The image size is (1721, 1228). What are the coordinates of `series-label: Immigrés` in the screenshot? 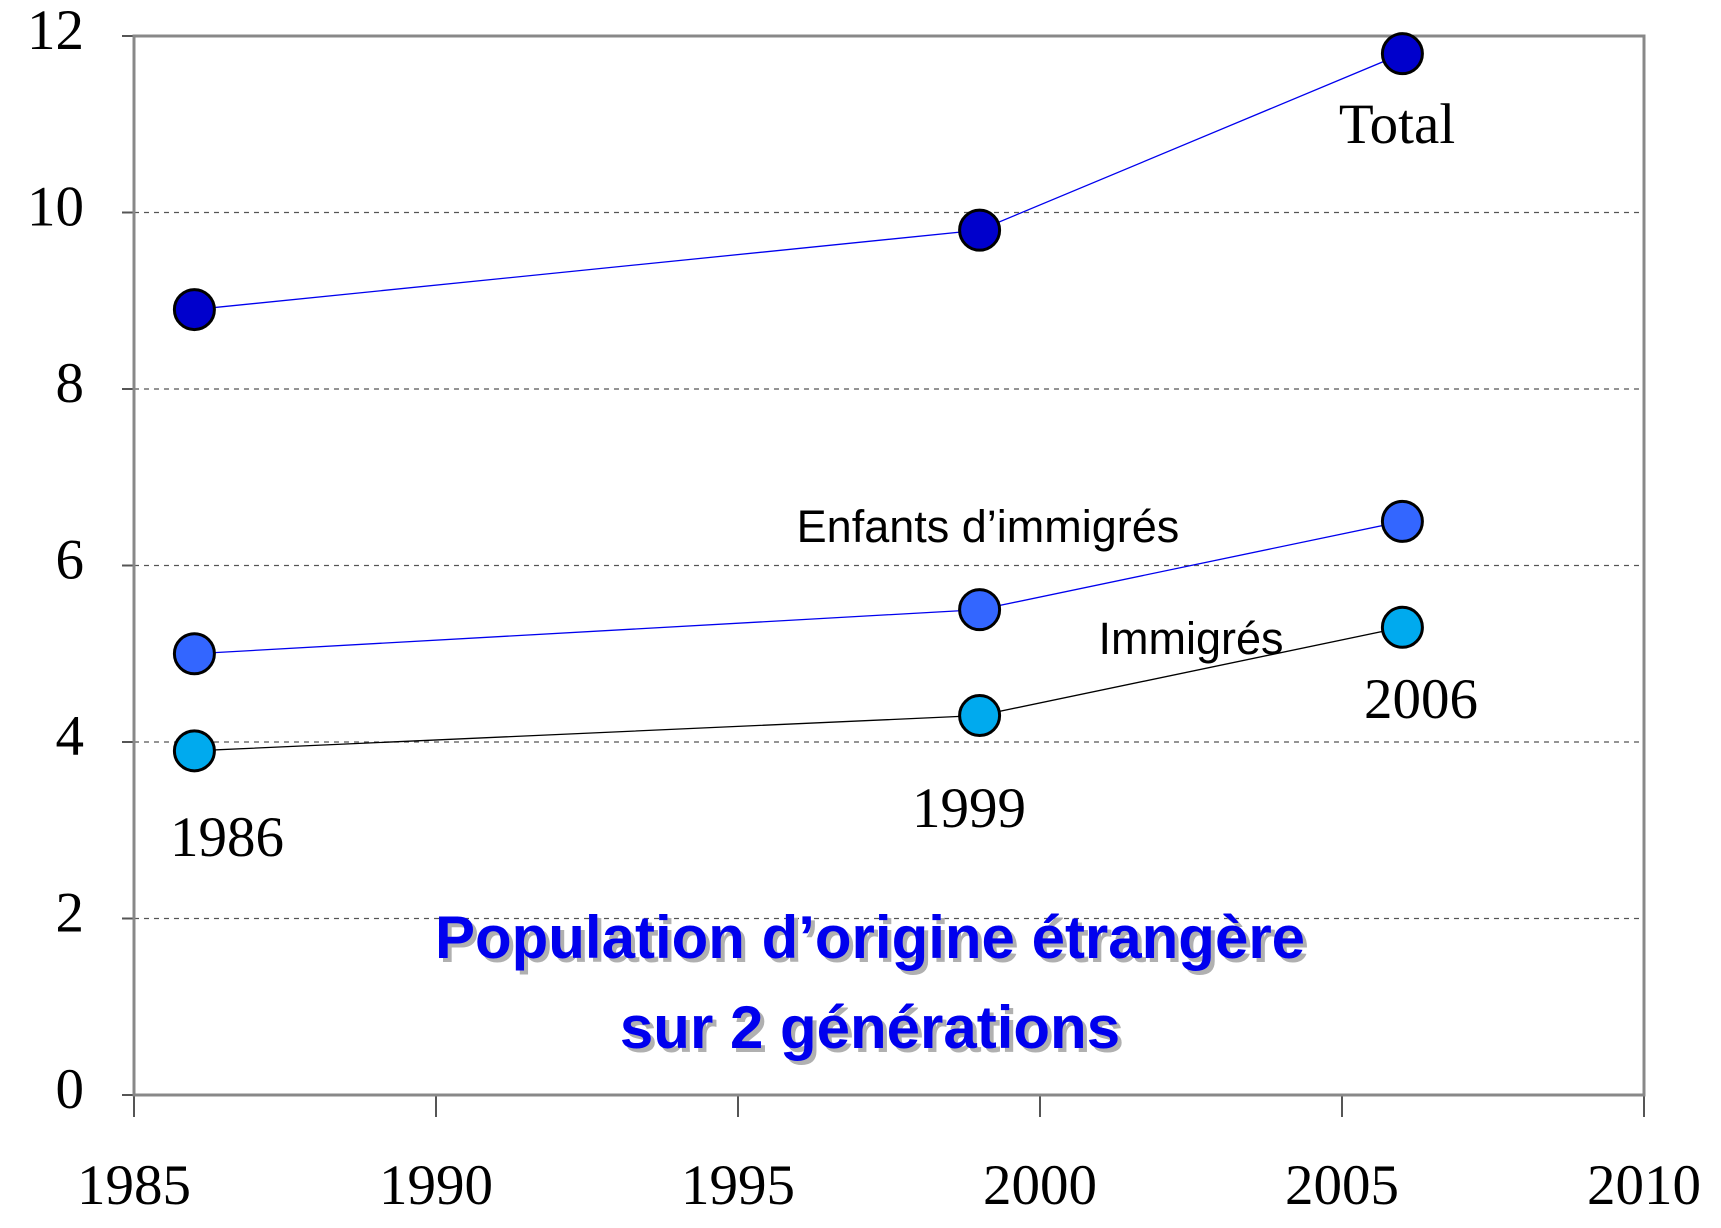 It's located at (1190, 638).